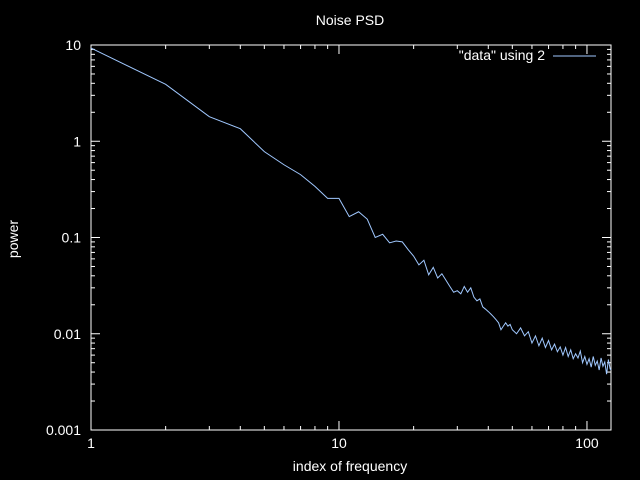 Image resolution: width=640 pixels, height=480 pixels. What do you see at coordinates (63, 430) in the screenshot?
I see `y-tick-label: 0.001` at bounding box center [63, 430].